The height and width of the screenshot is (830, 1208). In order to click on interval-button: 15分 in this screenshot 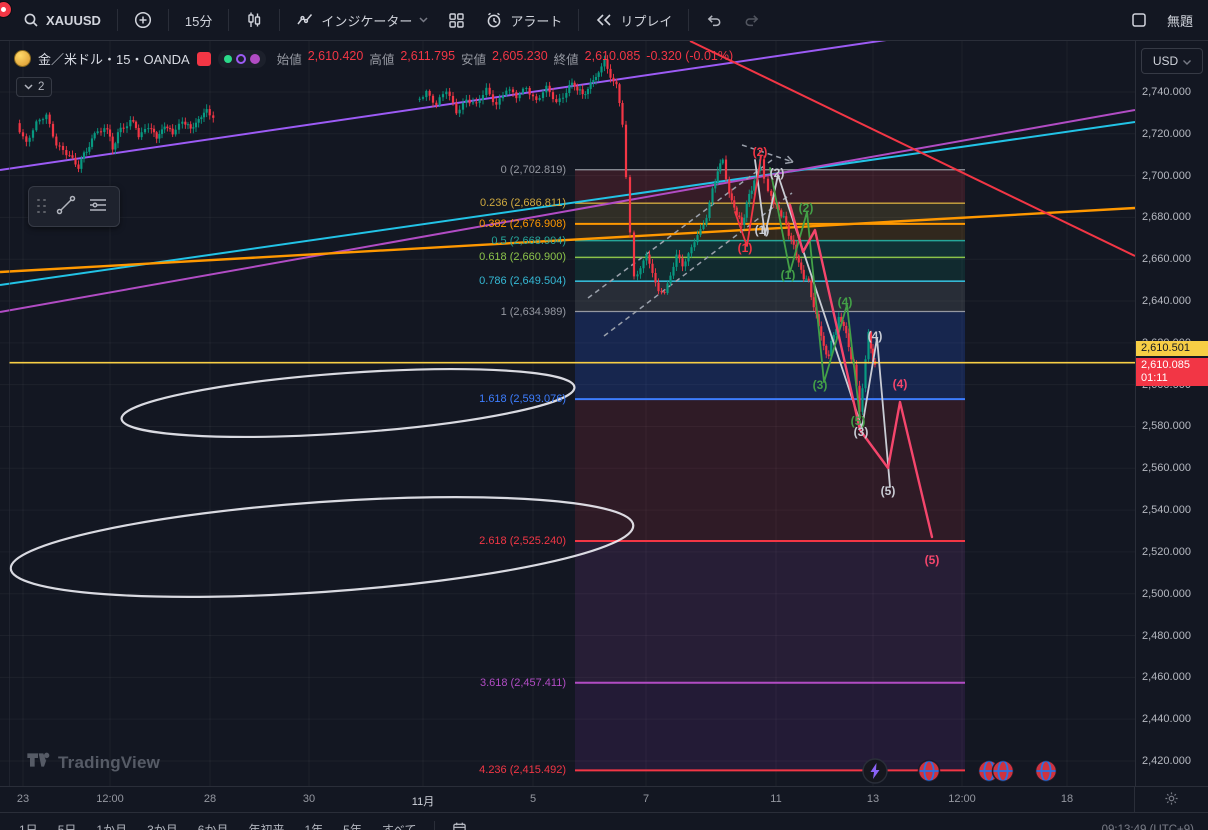, I will do `click(198, 20)`.